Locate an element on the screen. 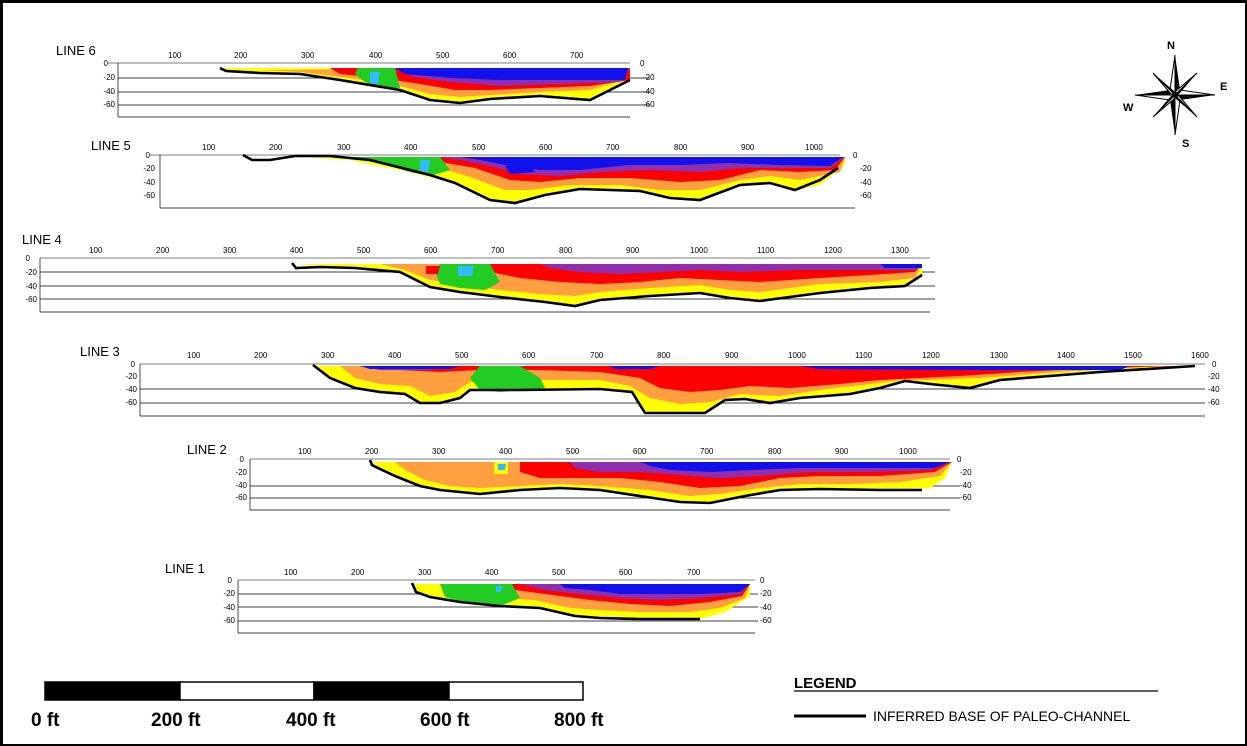  legend-title: LEGEND is located at coordinates (825, 683).